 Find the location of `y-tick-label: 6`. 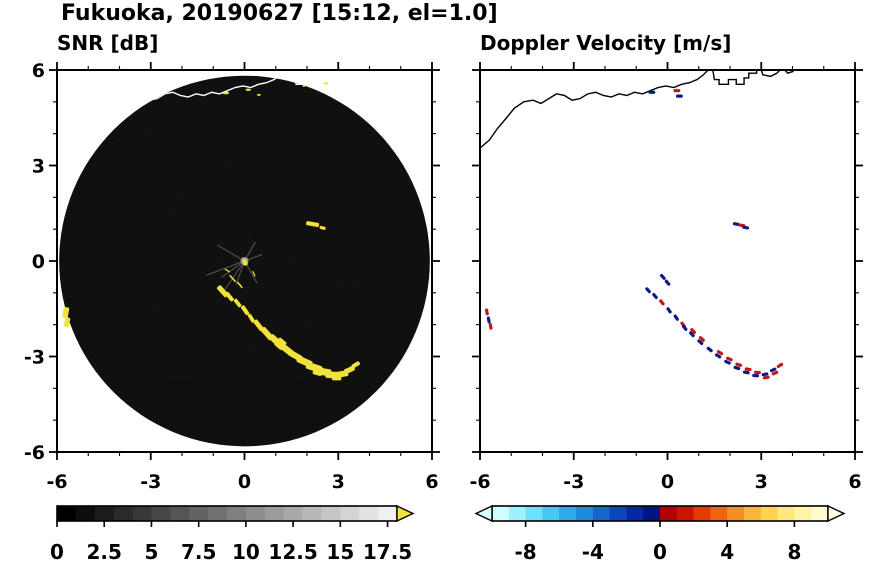

y-tick-label: 6 is located at coordinates (38, 71).